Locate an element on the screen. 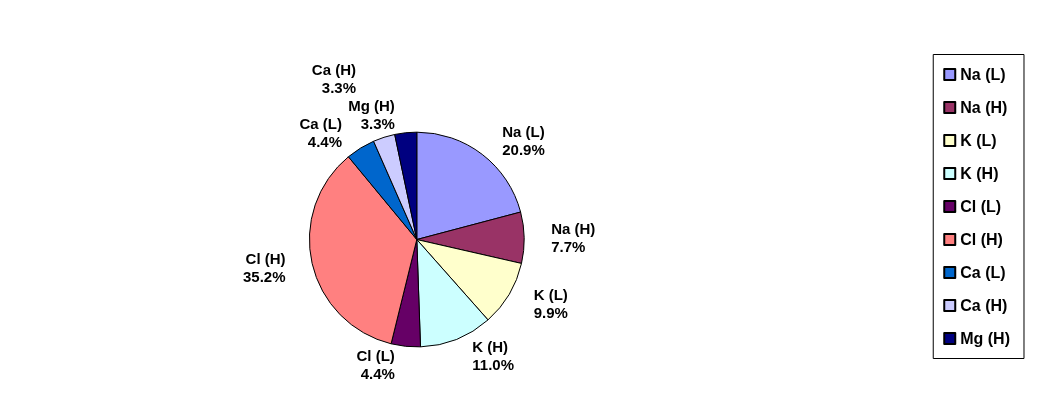 The height and width of the screenshot is (413, 1042). slice-label: Ca (H) is located at coordinates (334, 69).